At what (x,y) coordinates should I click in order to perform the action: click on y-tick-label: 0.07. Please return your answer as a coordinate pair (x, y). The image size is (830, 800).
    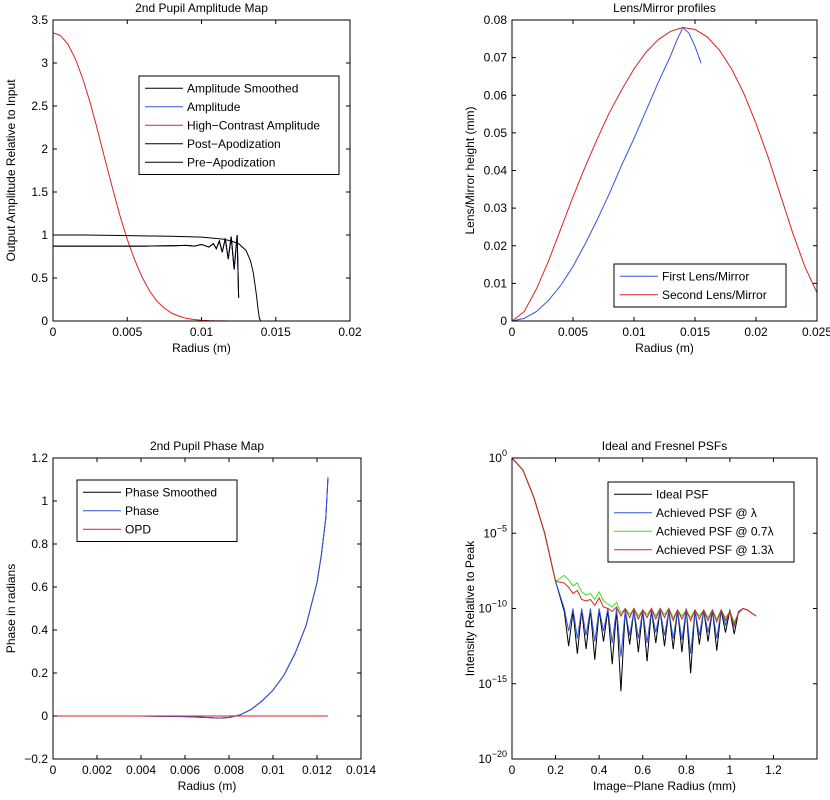
    Looking at the image, I should click on (496, 58).